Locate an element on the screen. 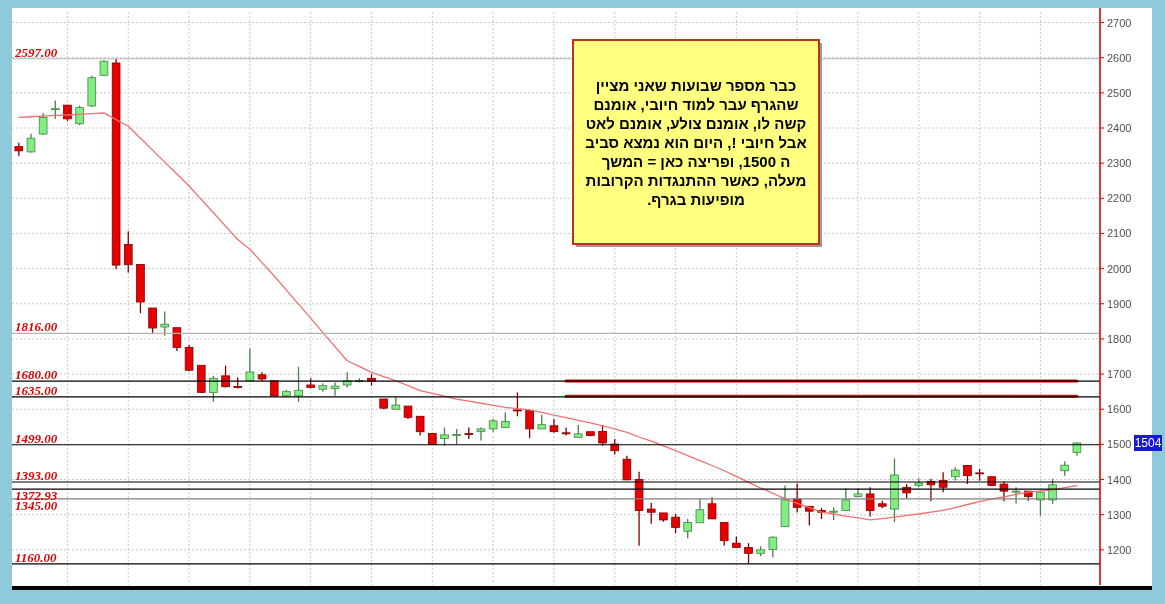 This screenshot has width=1165, height=604. y-tick-label: 2600 is located at coordinates (1119, 57).